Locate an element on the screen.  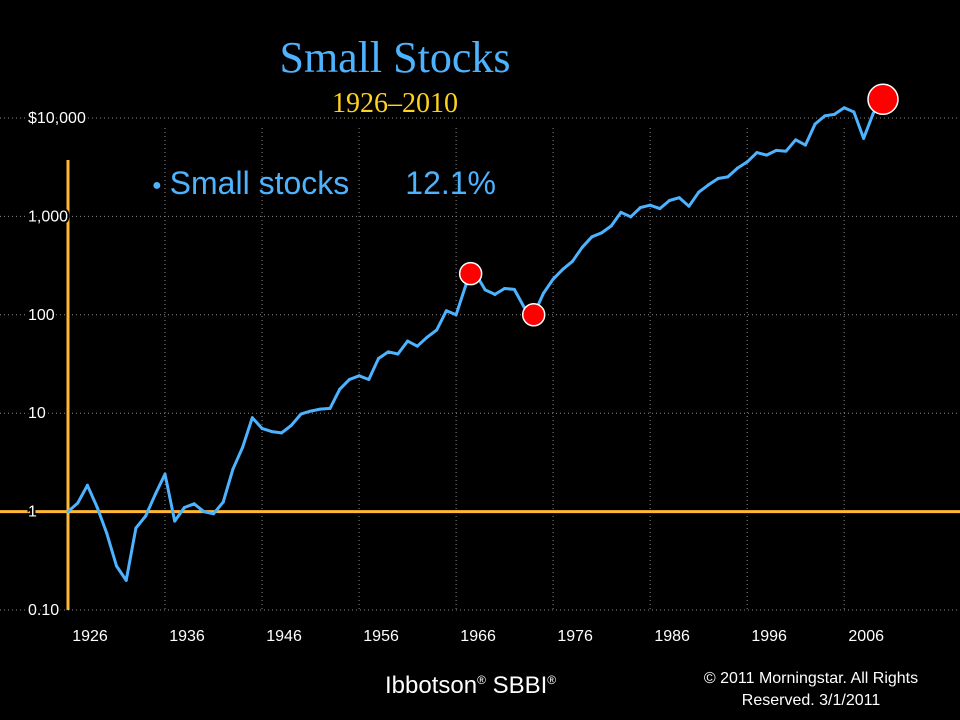
y-tick-label: 1 is located at coordinates (32, 512).